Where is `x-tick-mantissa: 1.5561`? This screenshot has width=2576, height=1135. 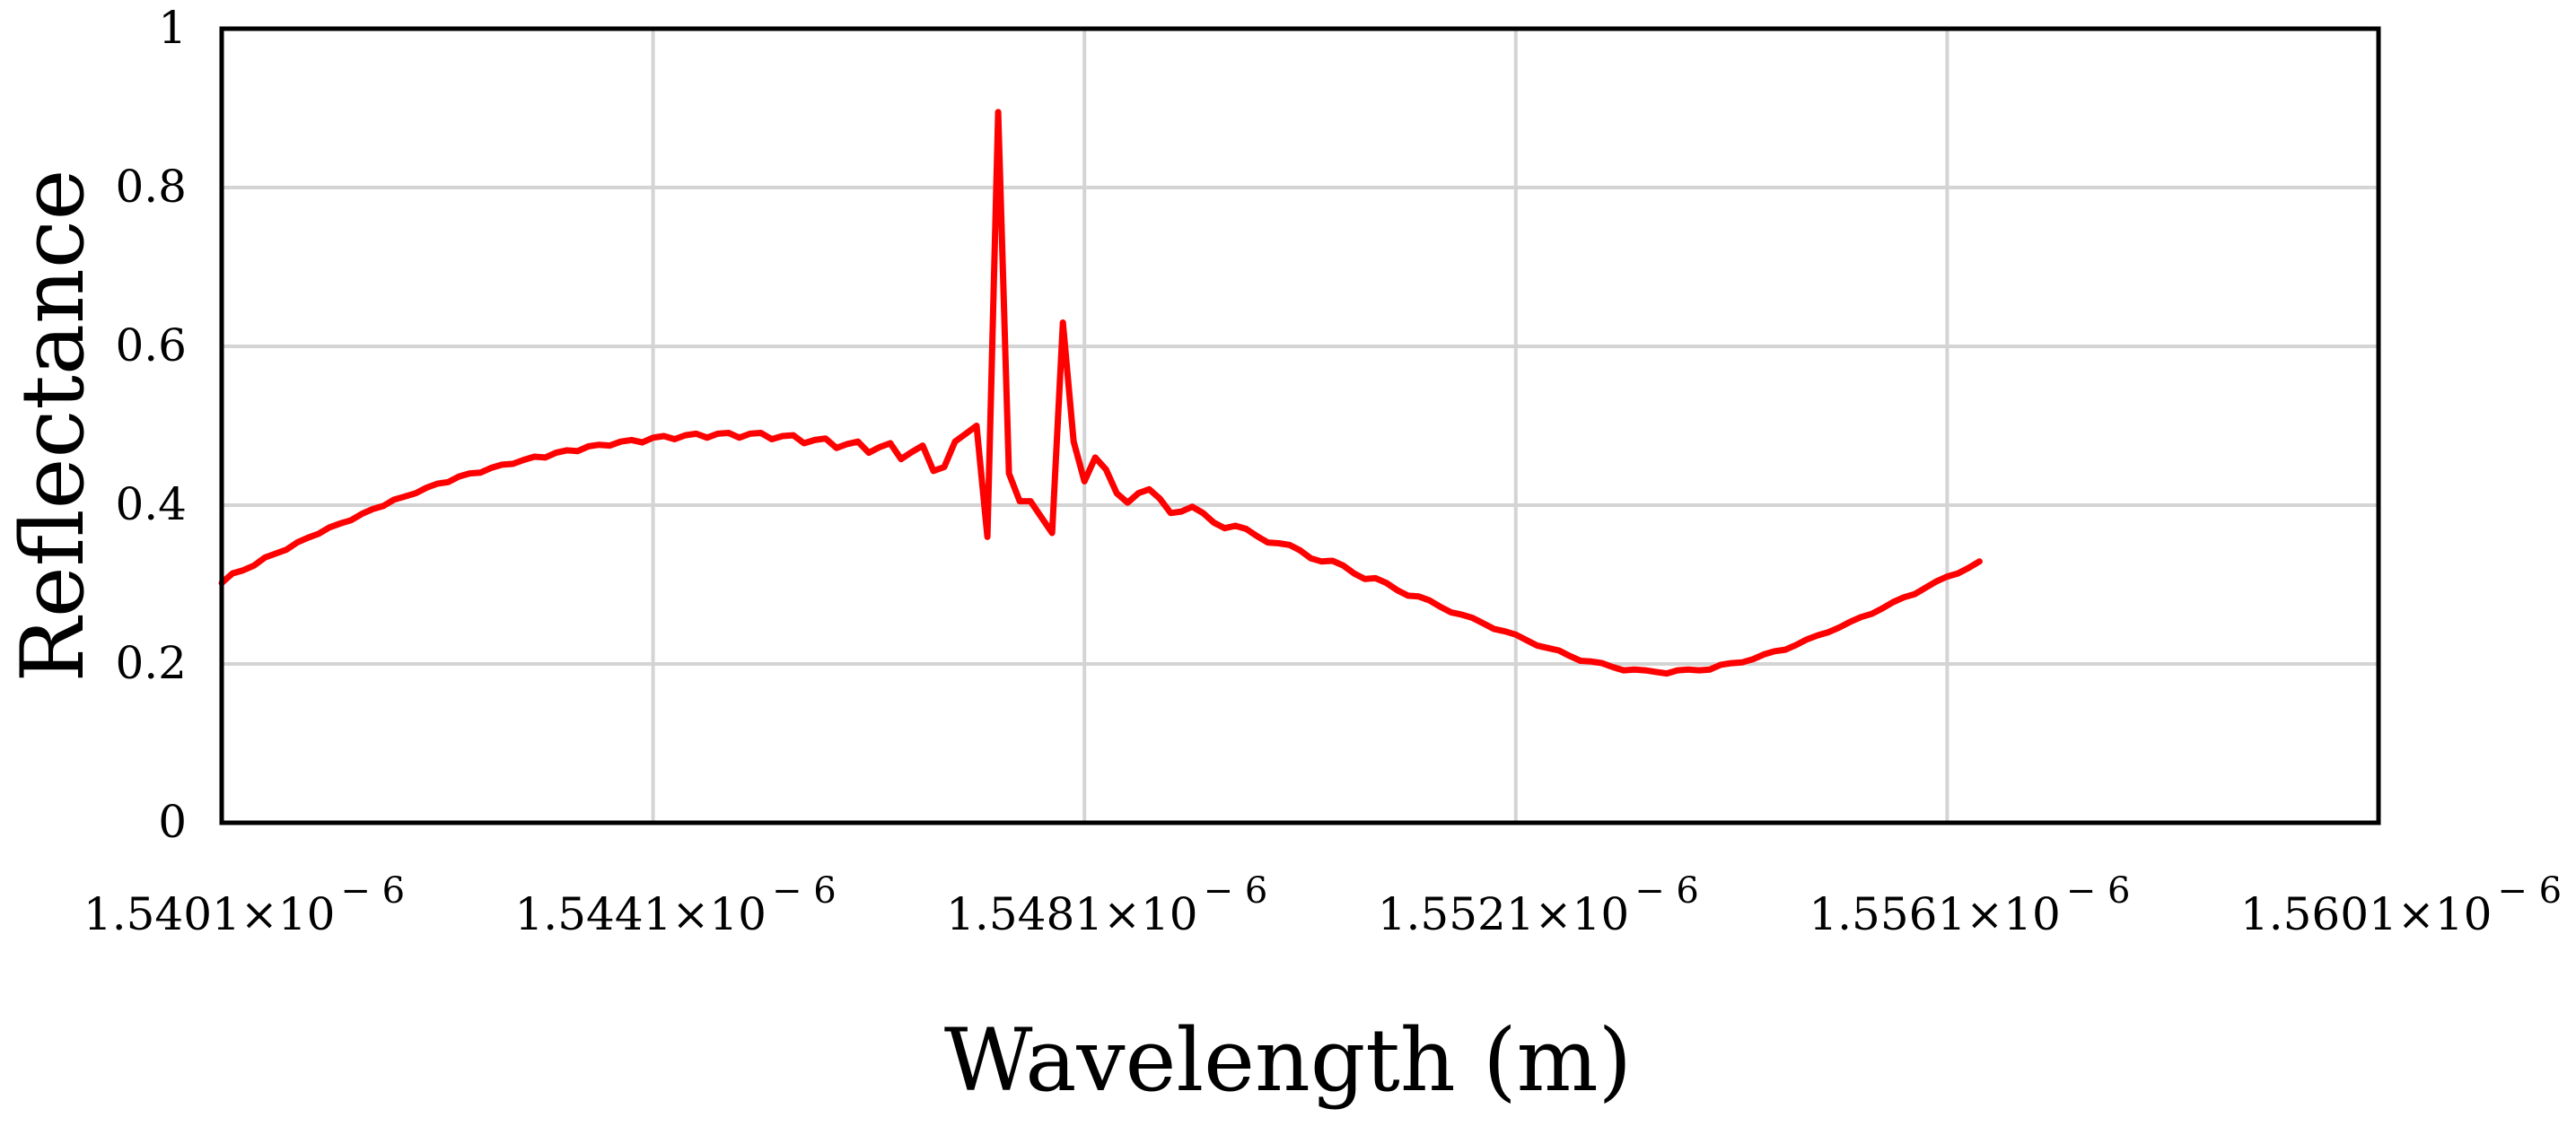
x-tick-mantissa: 1.5561 is located at coordinates (1887, 914).